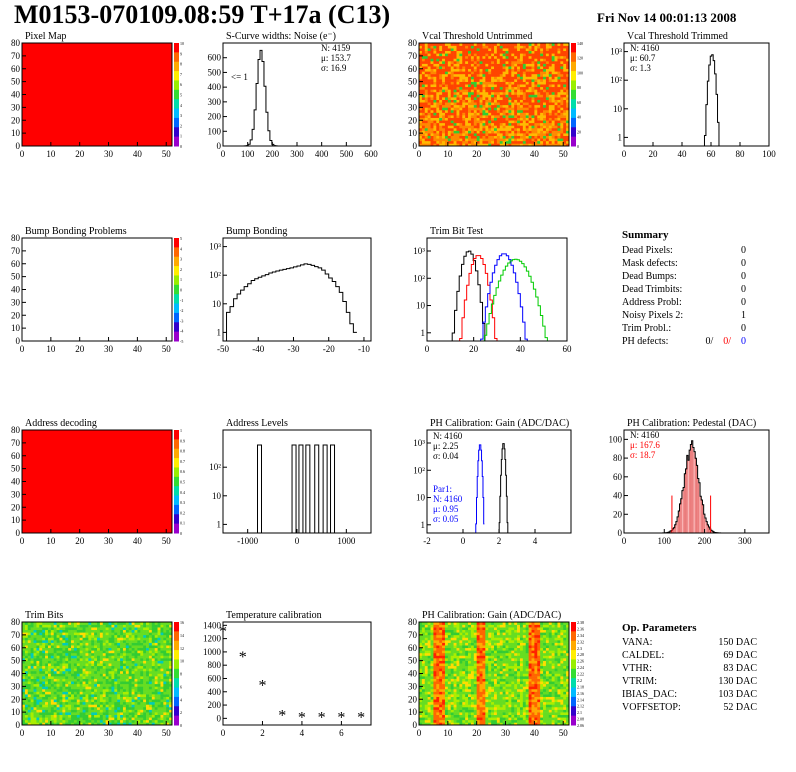 This screenshot has width=796, height=772. I want to click on temperature-point: *, so click(341, 718).